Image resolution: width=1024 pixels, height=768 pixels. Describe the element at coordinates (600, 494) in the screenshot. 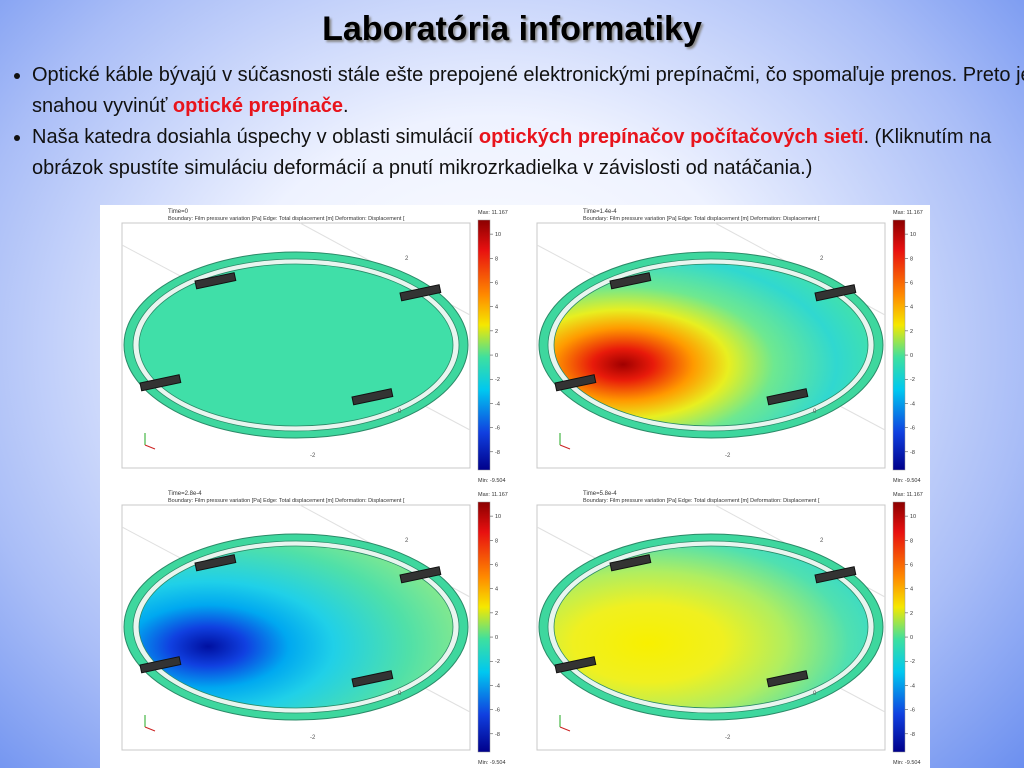

I see `time-label: Time=5.8e-4` at that location.